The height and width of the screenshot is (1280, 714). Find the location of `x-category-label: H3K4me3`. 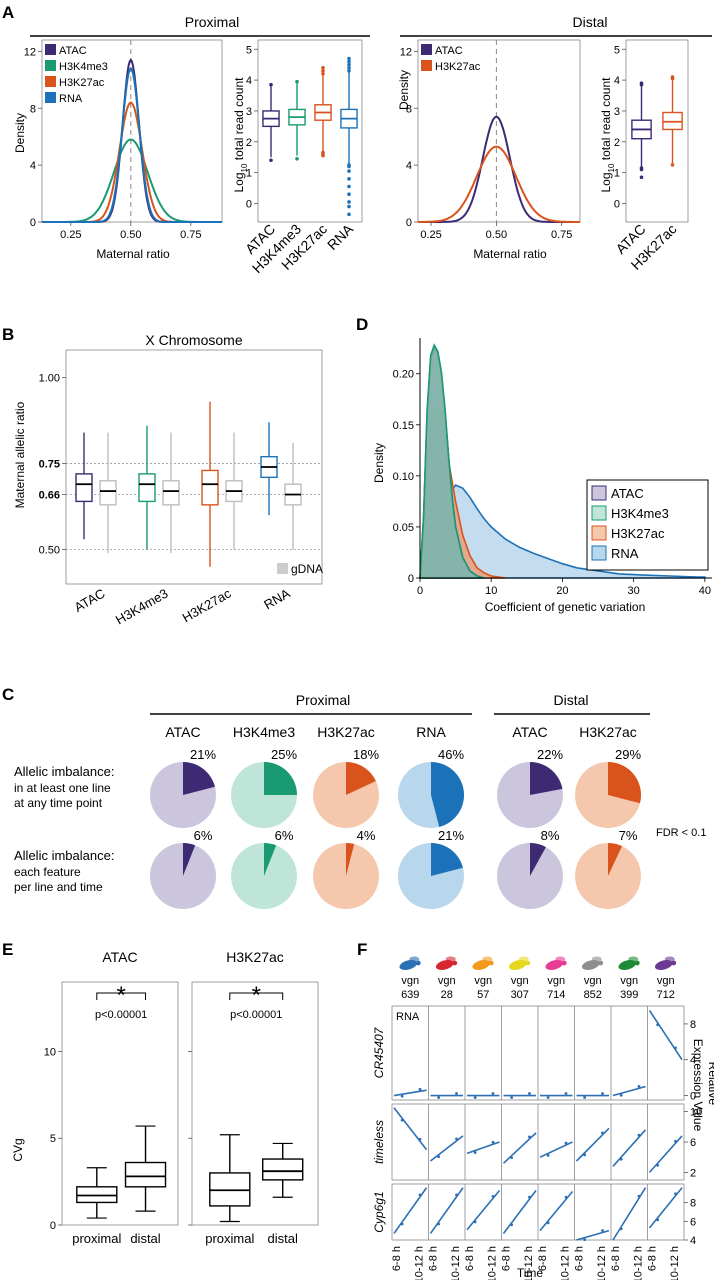

x-category-label: H3K4me3 is located at coordinates (142, 607).